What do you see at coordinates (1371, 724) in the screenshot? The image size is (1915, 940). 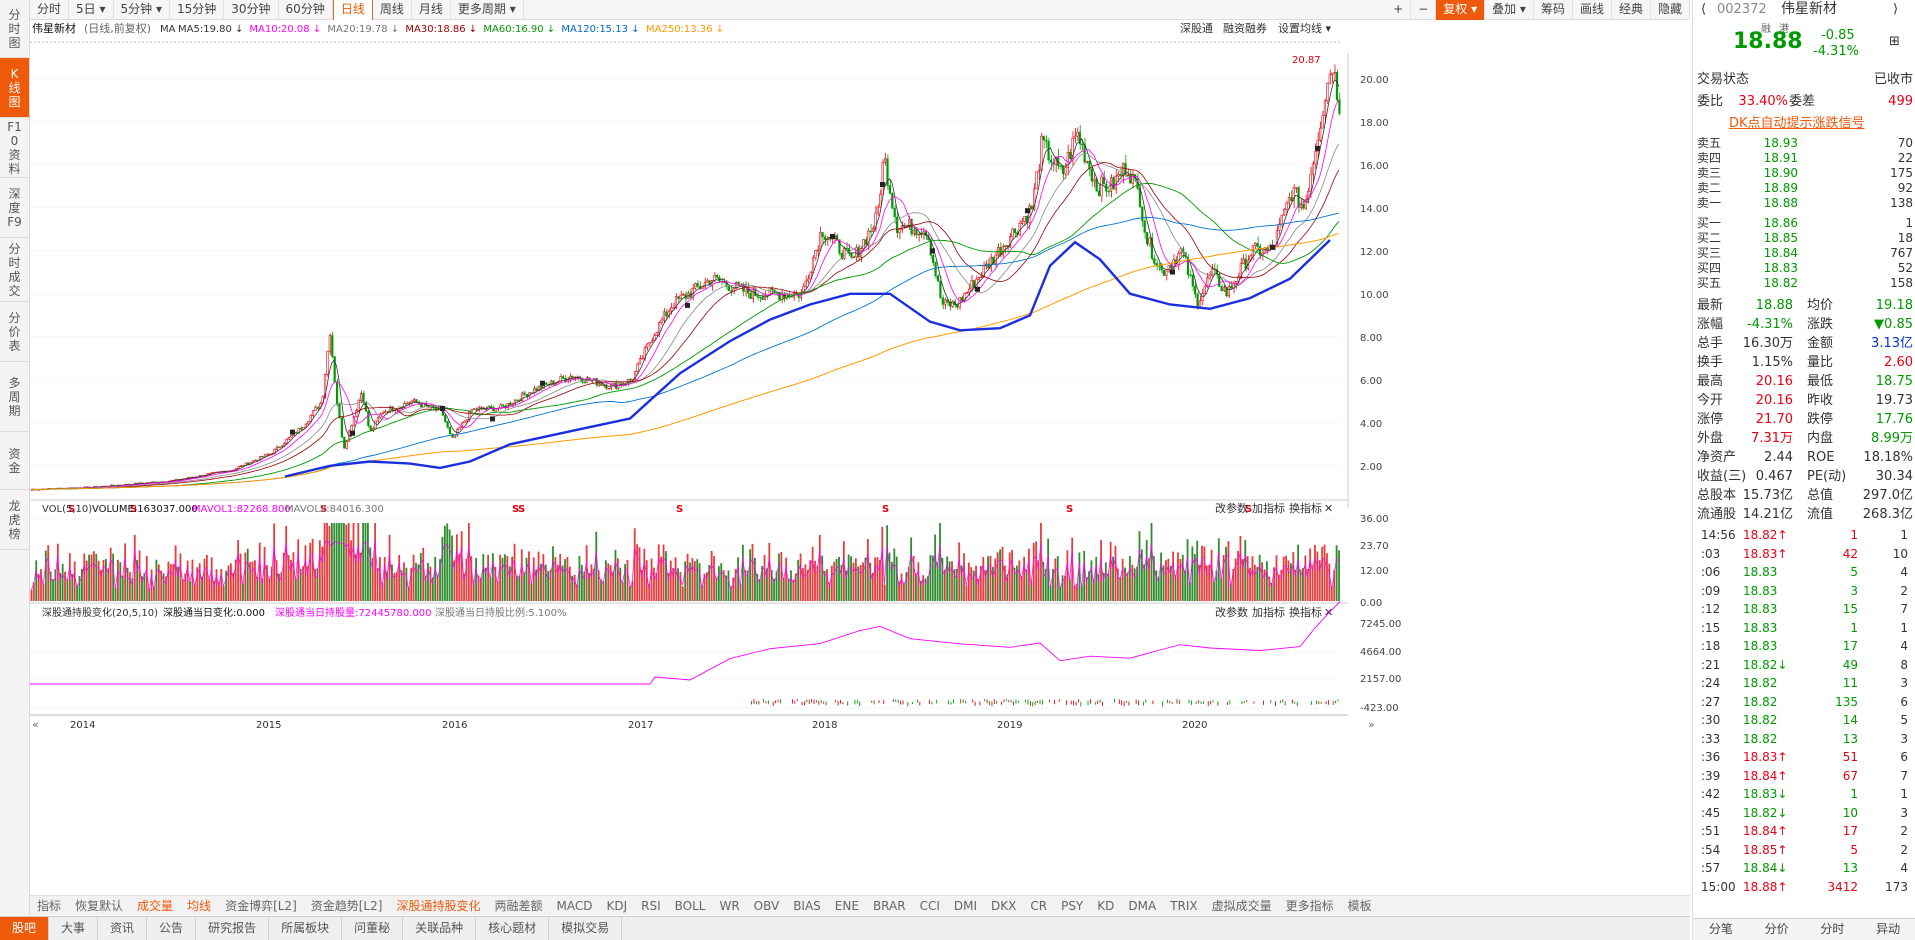 I see `scroll-right-icon: »` at bounding box center [1371, 724].